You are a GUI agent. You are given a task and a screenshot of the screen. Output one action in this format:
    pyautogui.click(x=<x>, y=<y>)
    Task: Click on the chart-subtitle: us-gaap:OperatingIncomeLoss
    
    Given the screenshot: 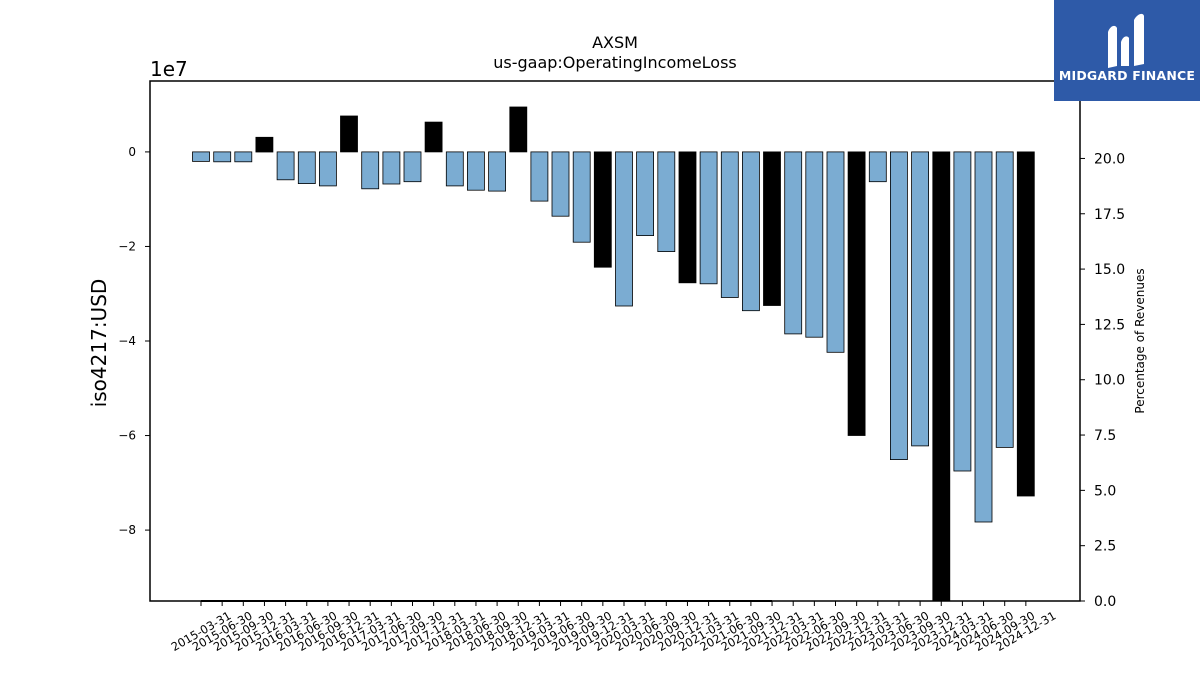 What is the action you would take?
    pyautogui.click(x=615, y=62)
    